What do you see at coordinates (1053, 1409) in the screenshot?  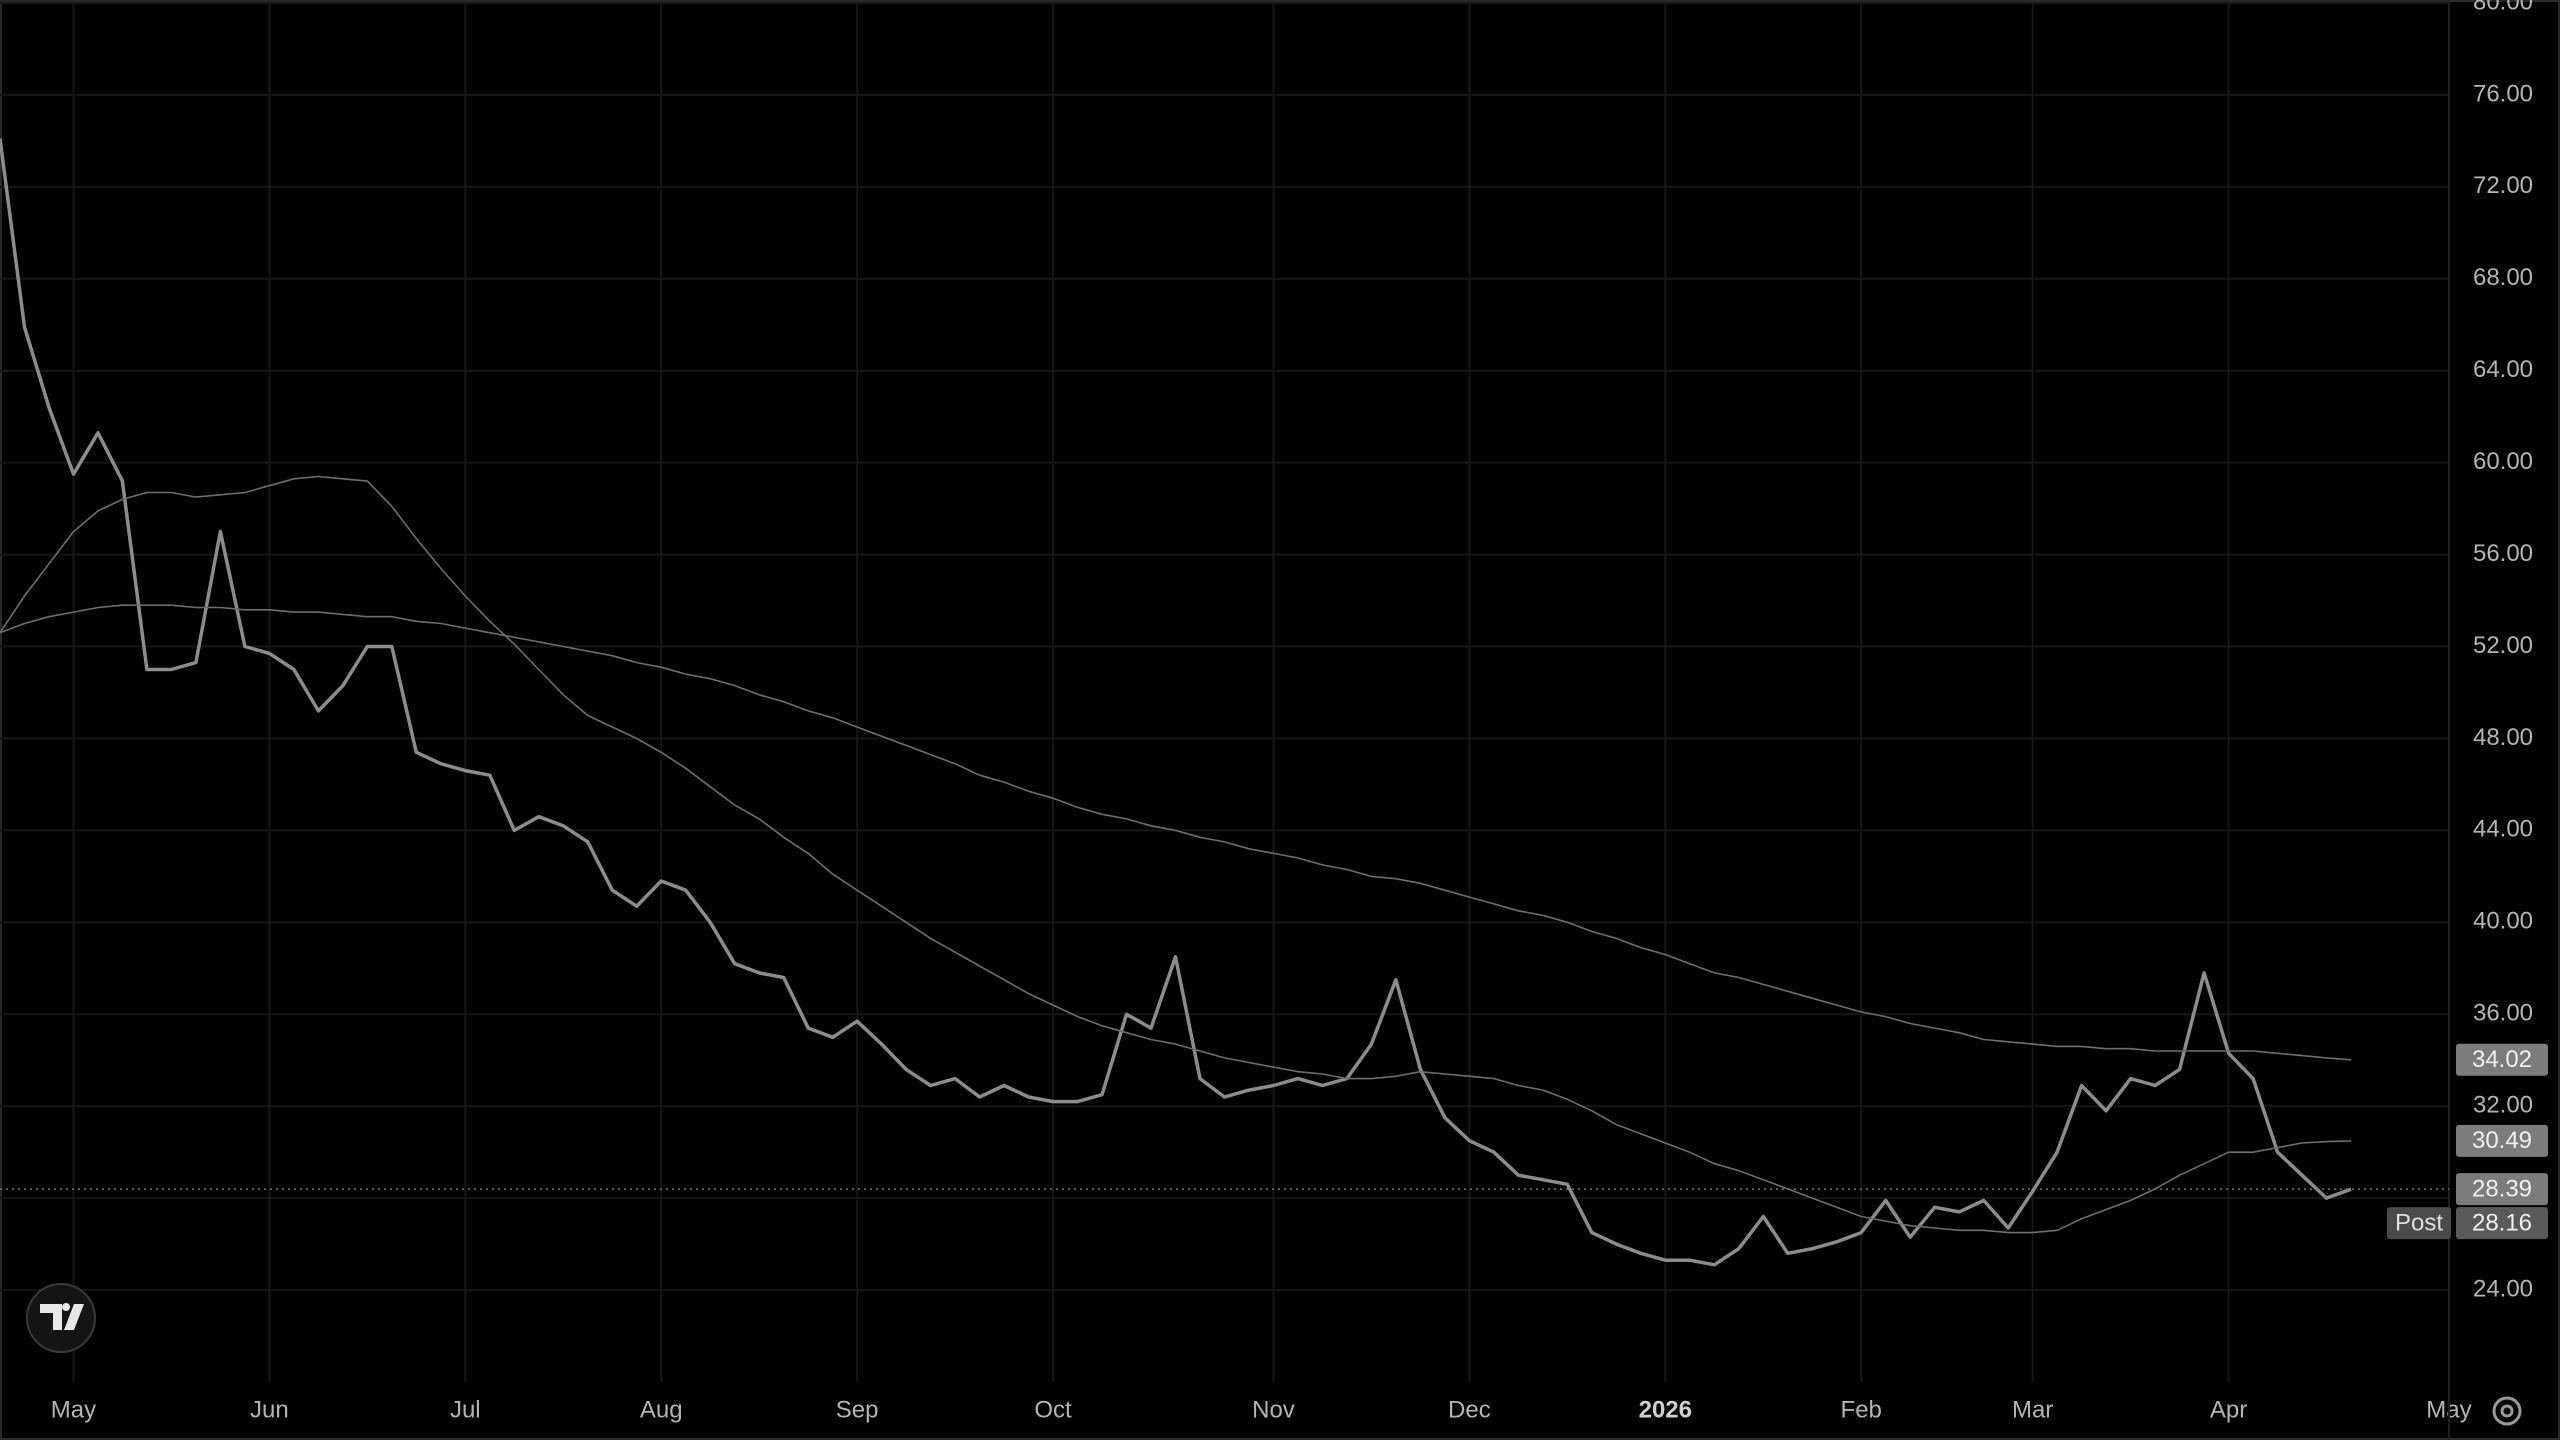 I see `x-tick-label: Oct` at bounding box center [1053, 1409].